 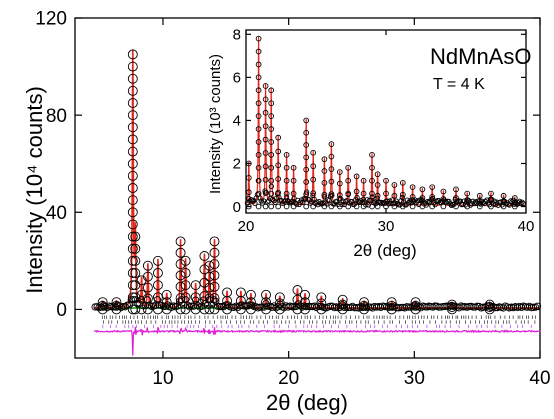 What do you see at coordinates (51, 19) in the screenshot?
I see `y-tick-label: 120` at bounding box center [51, 19].